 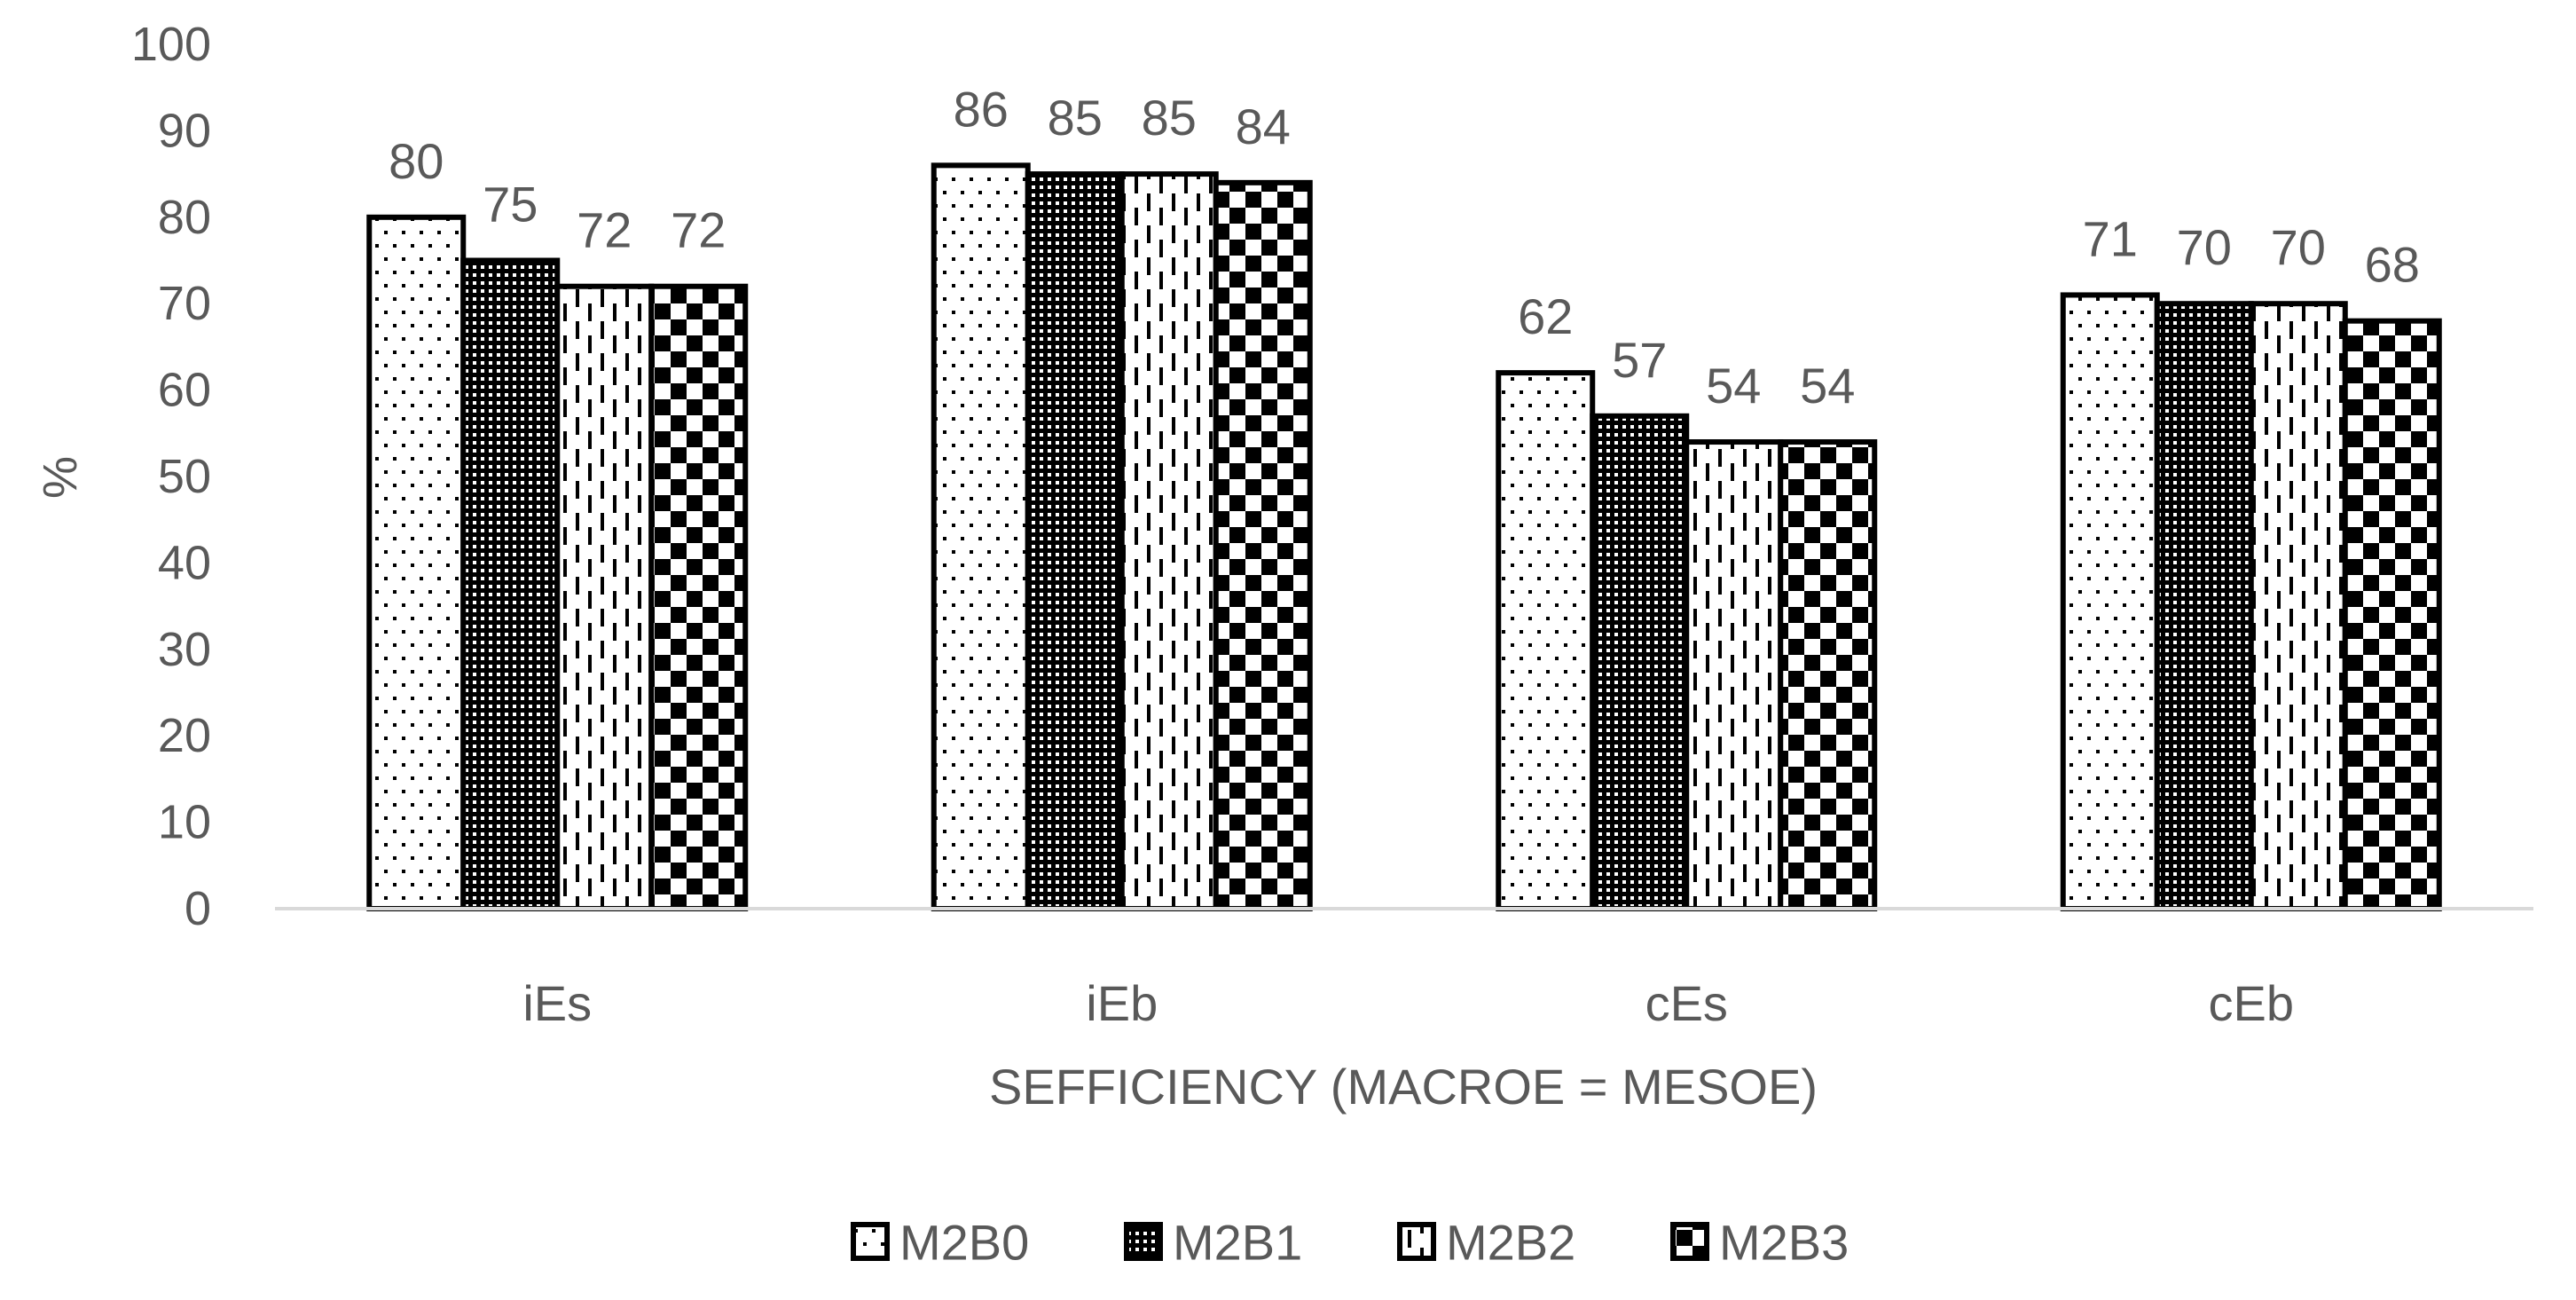 I want to click on y-axis-title: %, so click(x=60, y=478).